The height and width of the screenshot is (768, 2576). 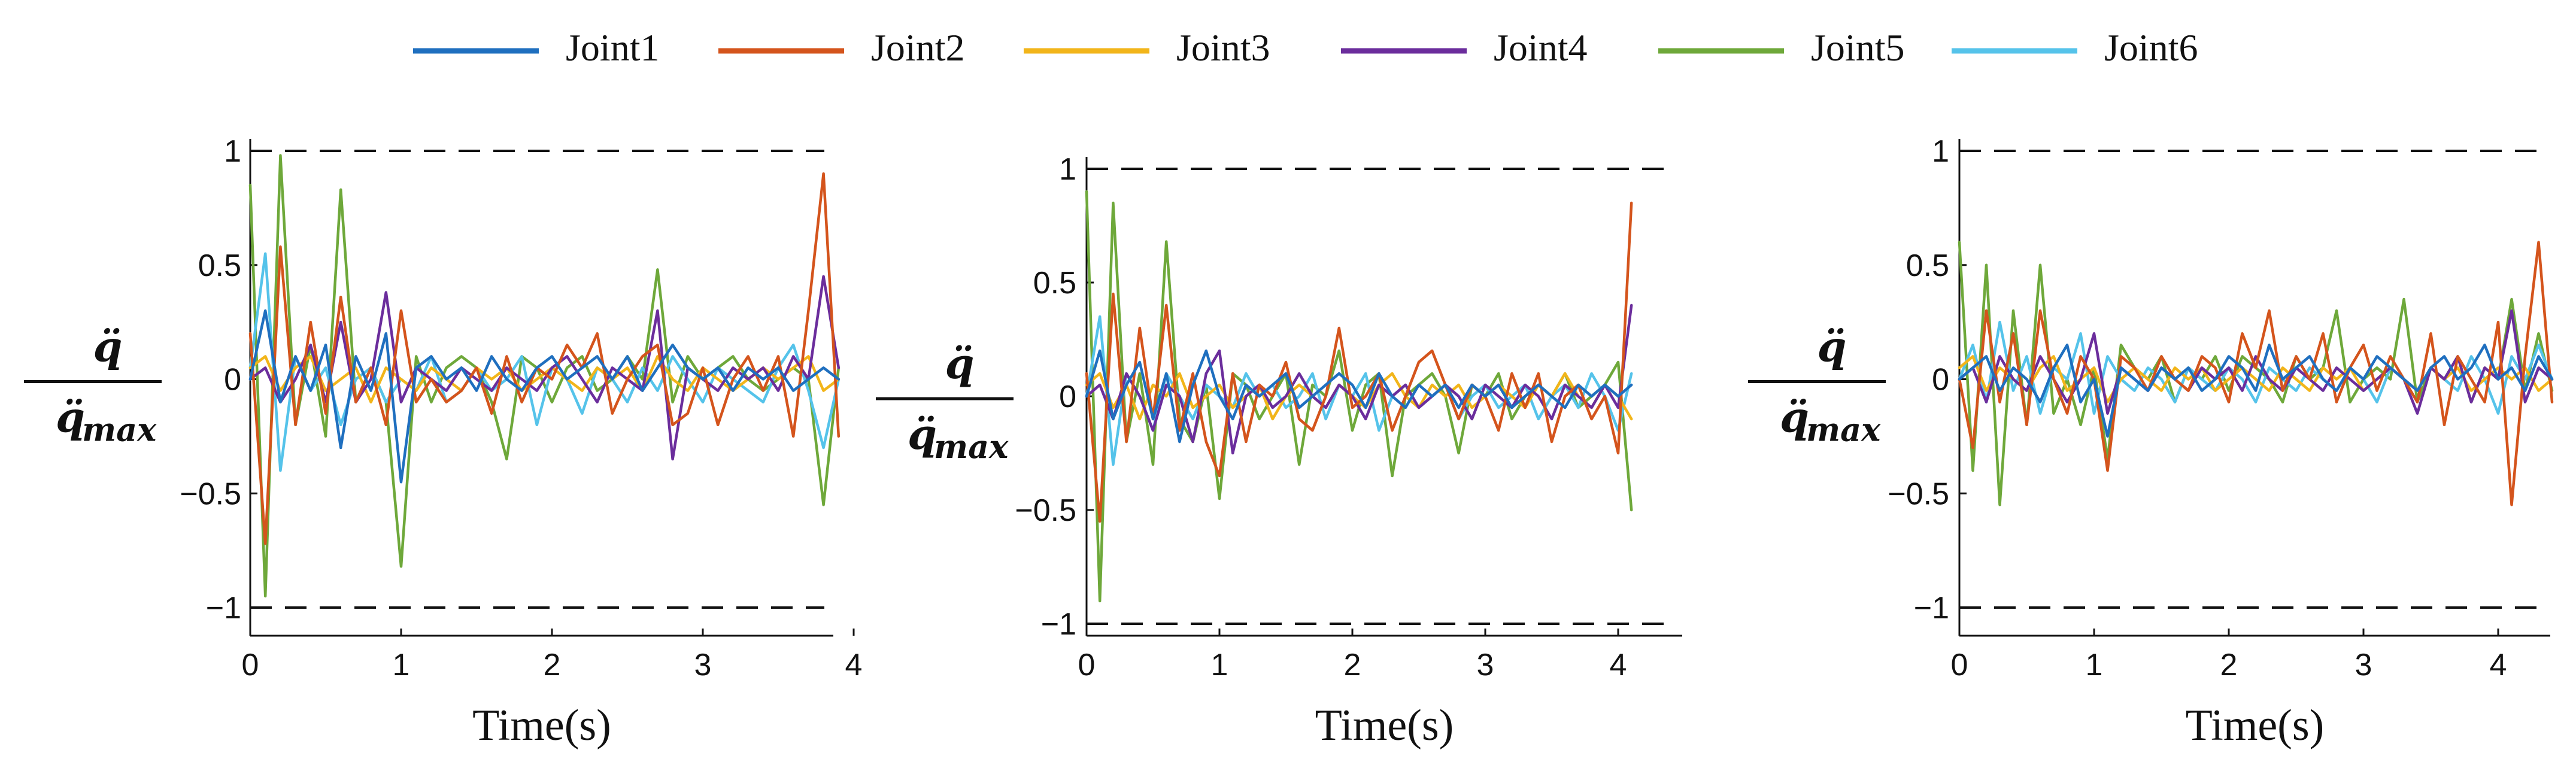 I want to click on legend-item-joint5: Joint5, so click(x=1781, y=48).